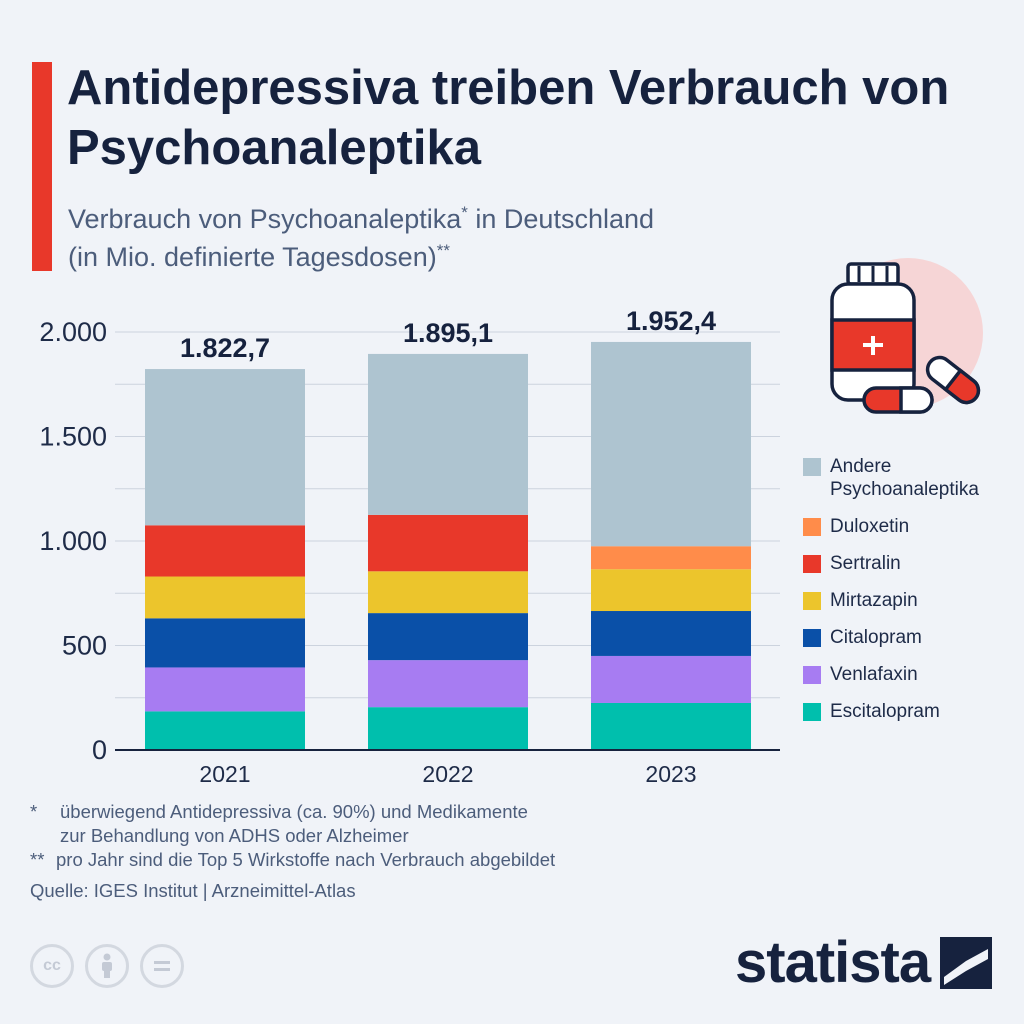 This screenshot has height=1024, width=1024. Describe the element at coordinates (874, 600) in the screenshot. I see `legend-label: Mirtazapin` at that location.